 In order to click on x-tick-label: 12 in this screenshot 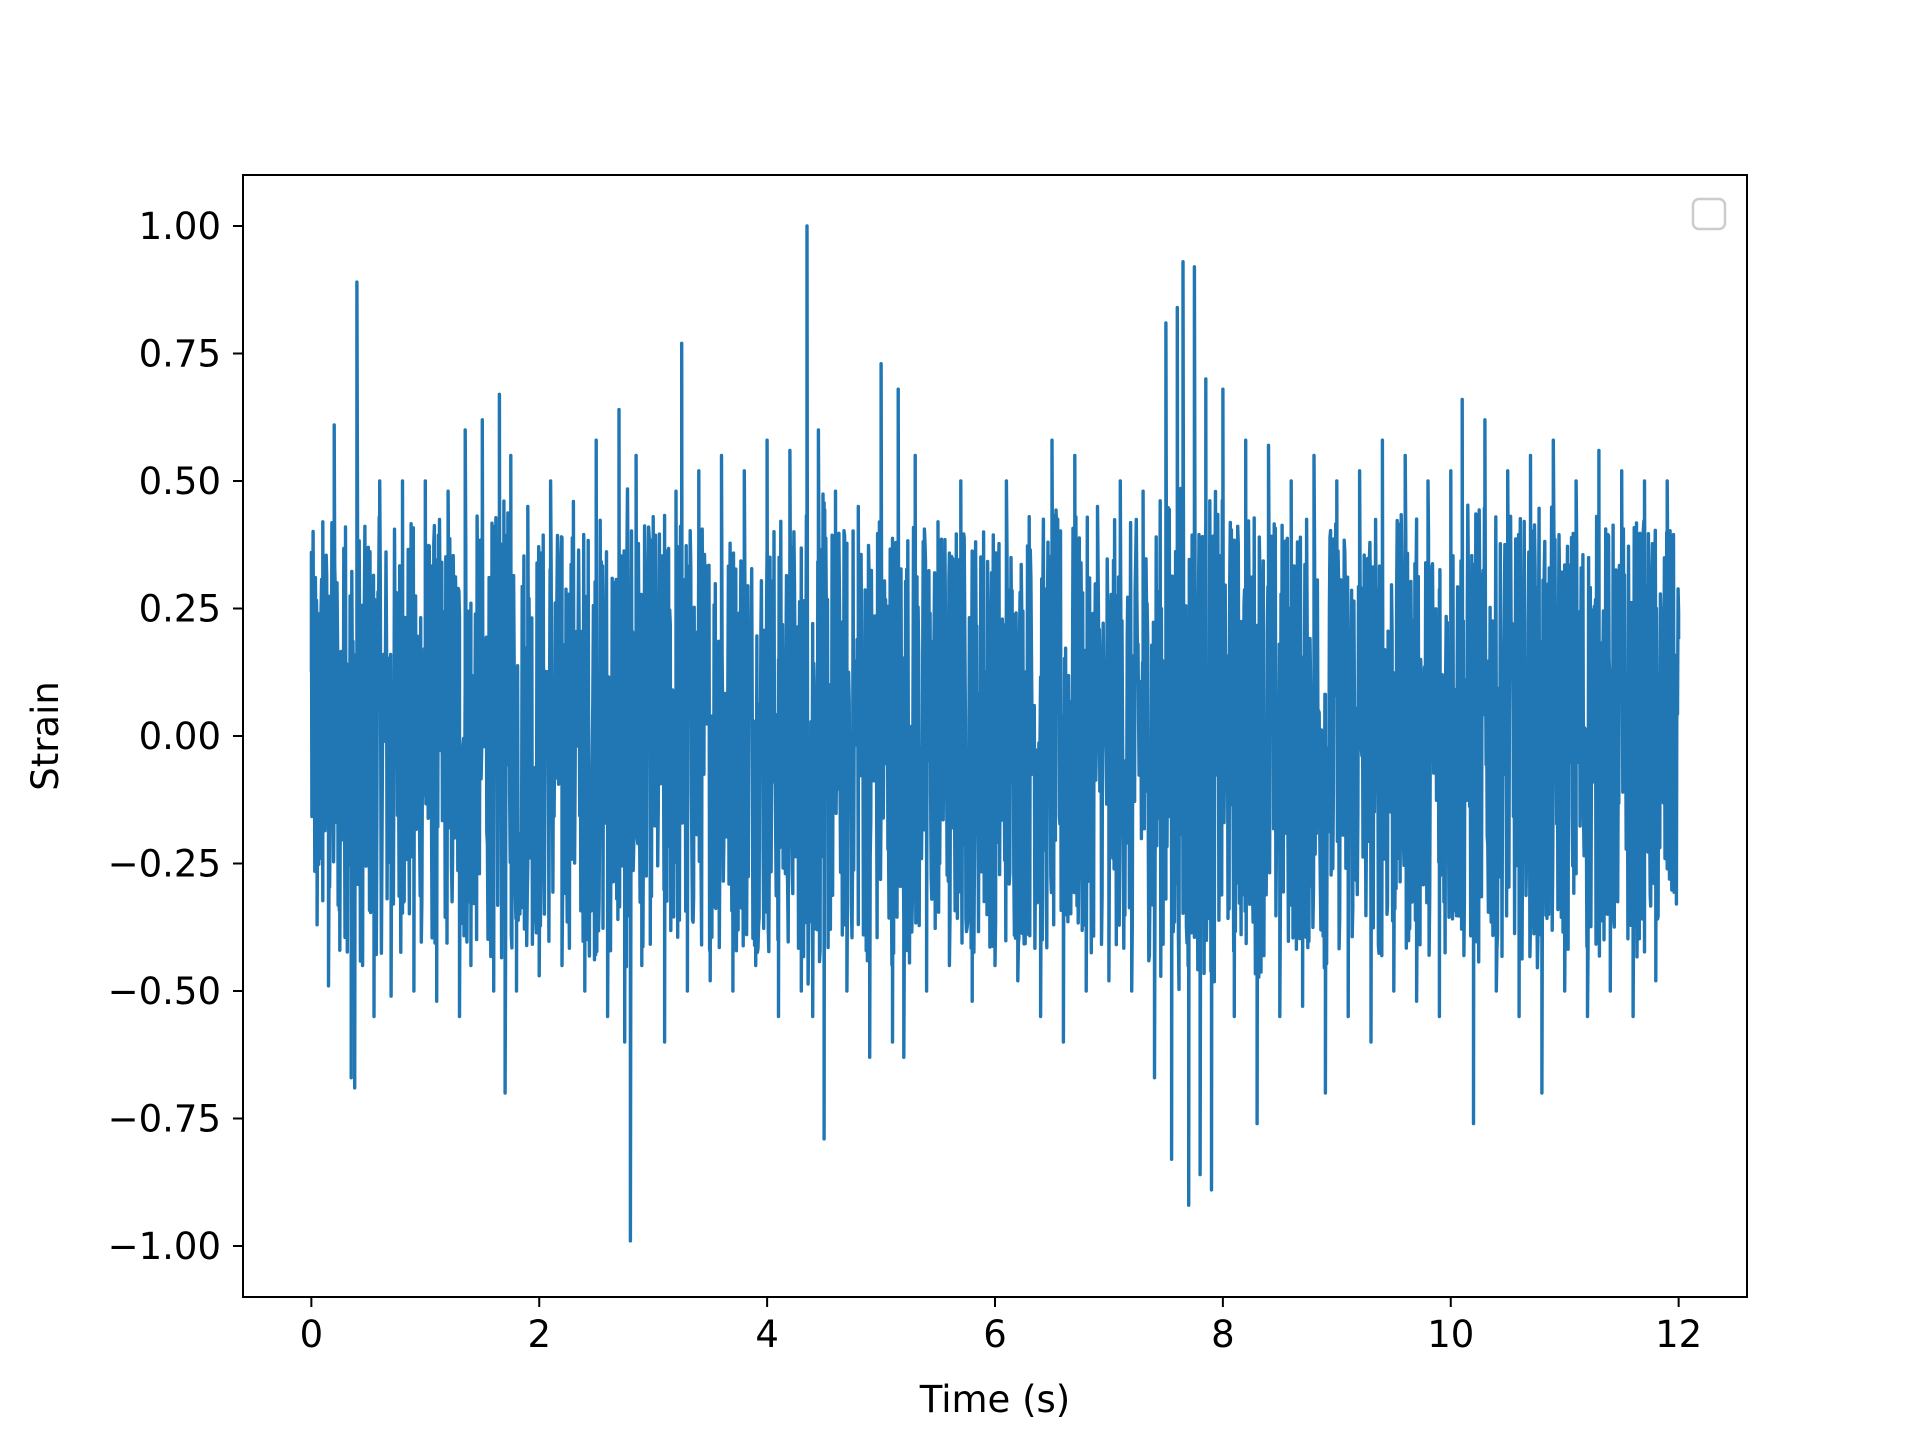, I will do `click(1678, 1334)`.